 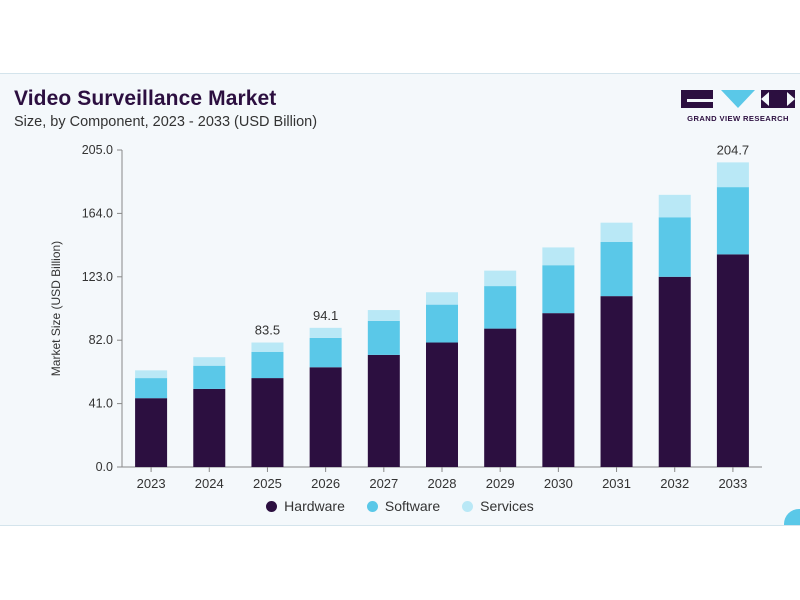 What do you see at coordinates (209, 427) in the screenshot?
I see `bar-hardware-2024` at bounding box center [209, 427].